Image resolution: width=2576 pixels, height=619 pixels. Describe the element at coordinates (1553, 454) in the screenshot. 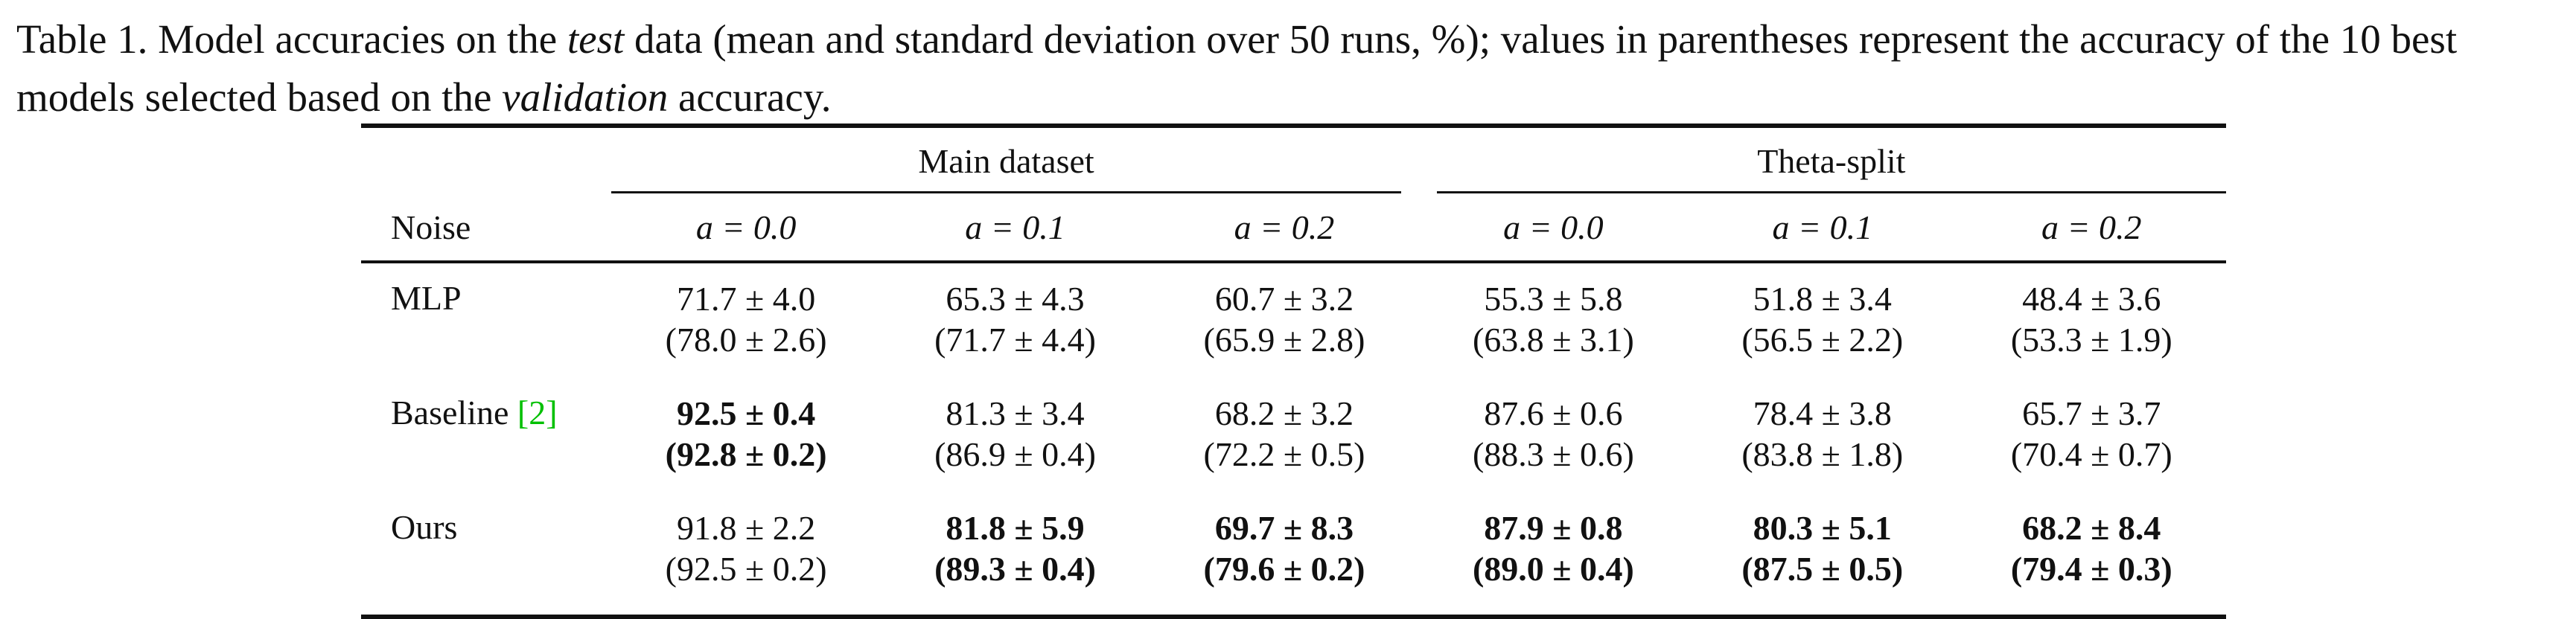

I see `cell-best10: (88.3 ± 0.6)` at that location.